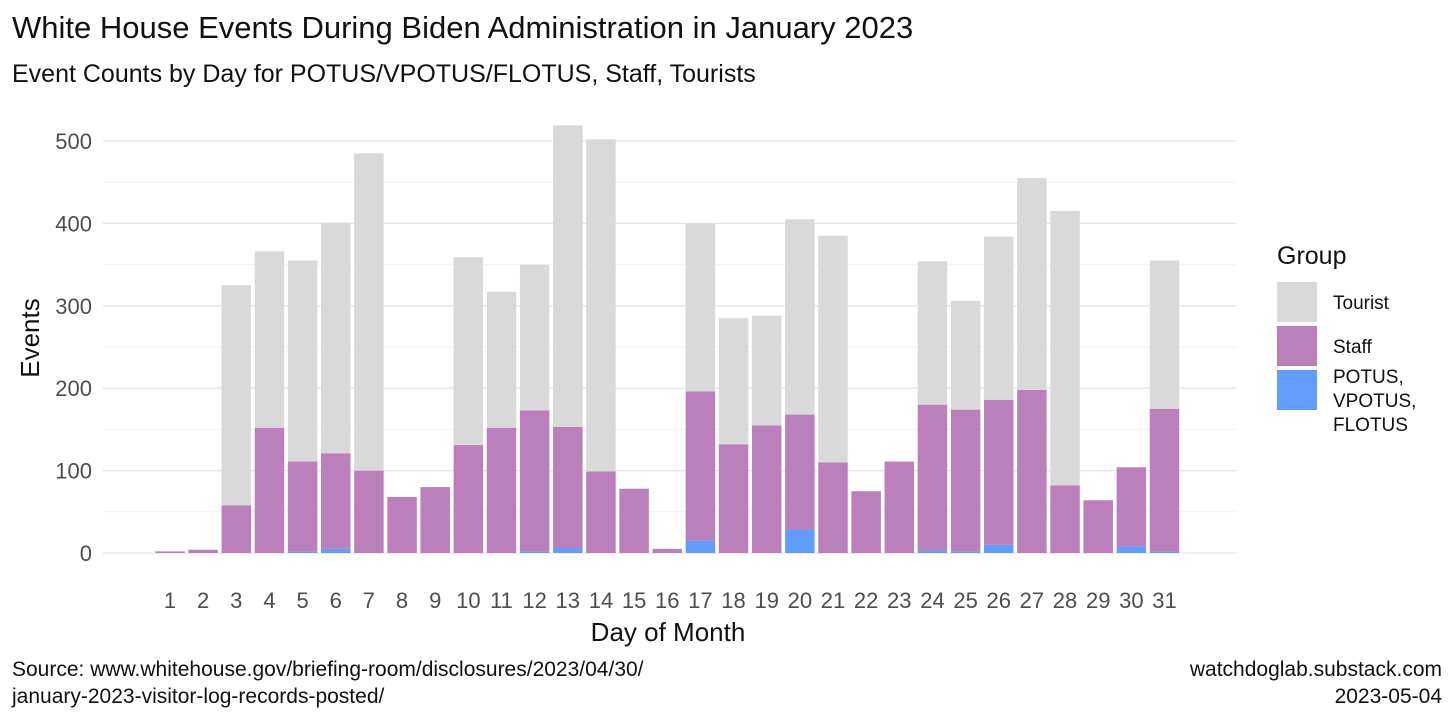  I want to click on x-tick-label: 3, so click(236, 600).